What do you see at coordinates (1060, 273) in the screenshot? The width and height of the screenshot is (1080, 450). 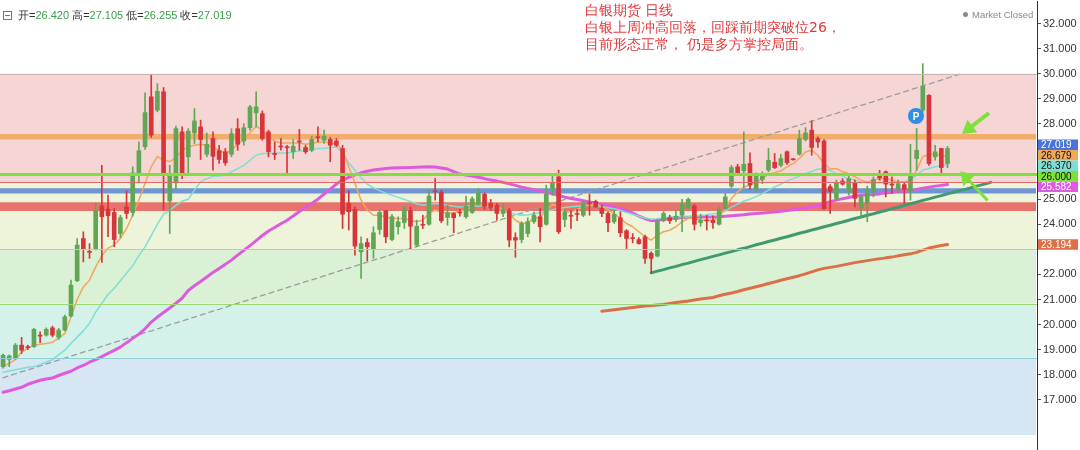 I see `y-tick-label: 22.000` at bounding box center [1060, 273].